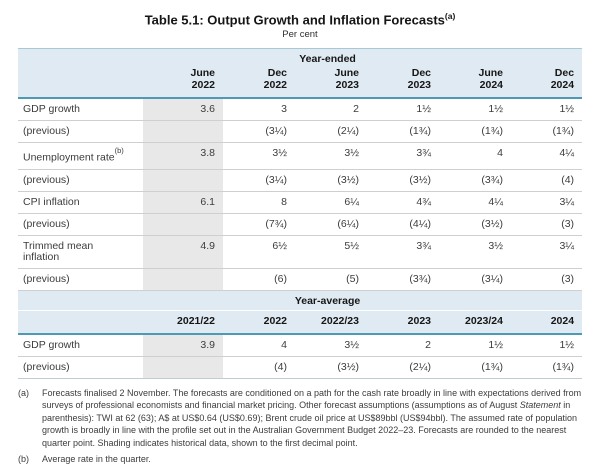 This screenshot has width=600, height=466. I want to click on value-cell-historical: 3.6, so click(183, 109).